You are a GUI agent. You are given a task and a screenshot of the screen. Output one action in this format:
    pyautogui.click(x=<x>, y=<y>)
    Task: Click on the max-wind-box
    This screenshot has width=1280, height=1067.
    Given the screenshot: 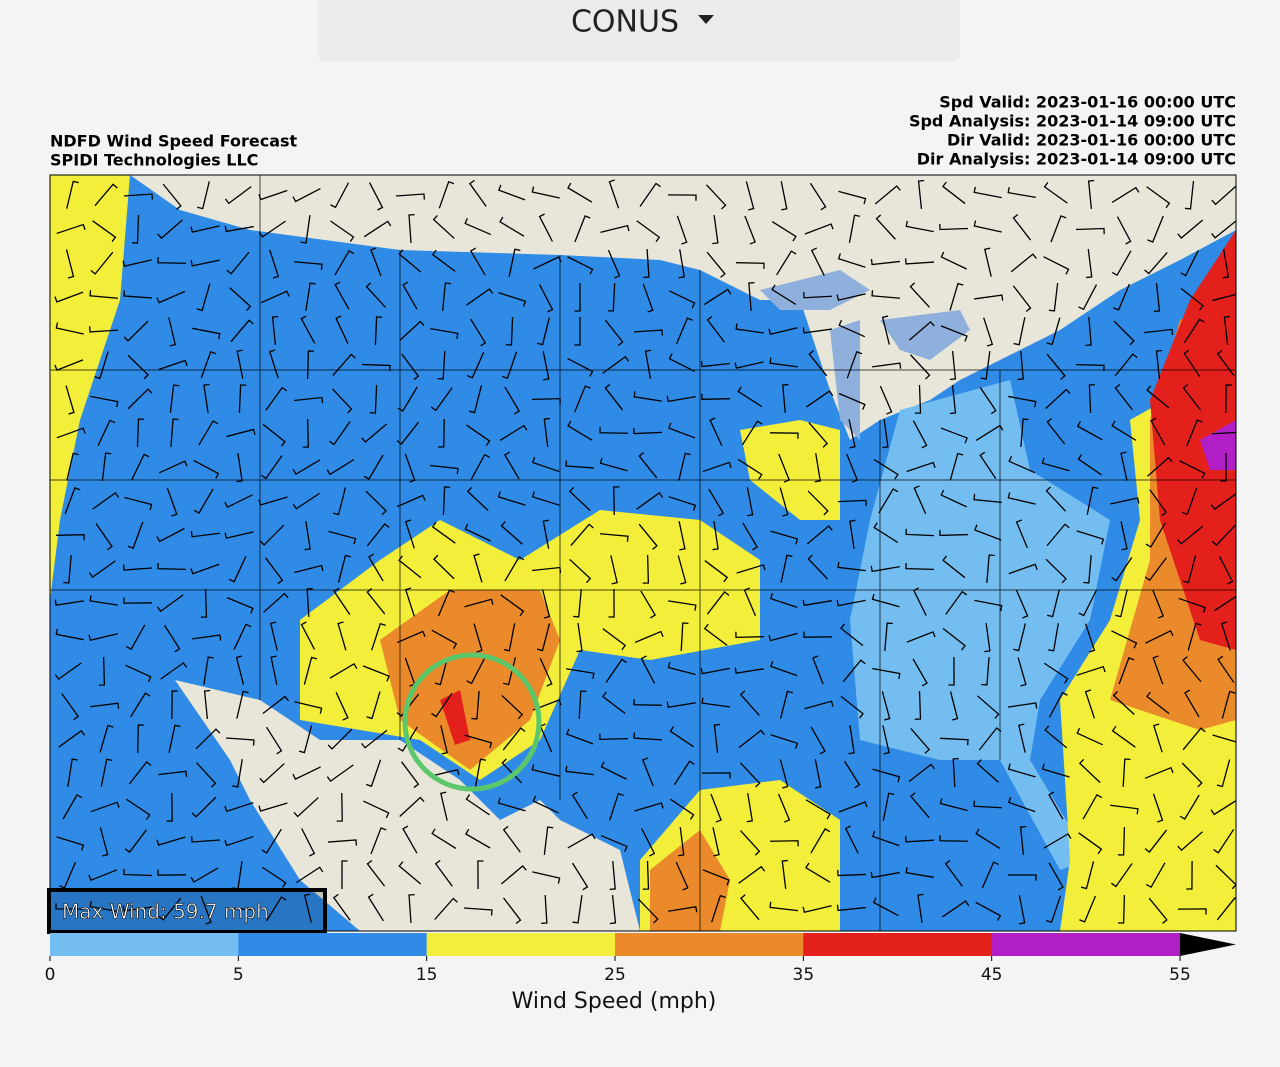 What is the action you would take?
    pyautogui.click(x=187, y=911)
    